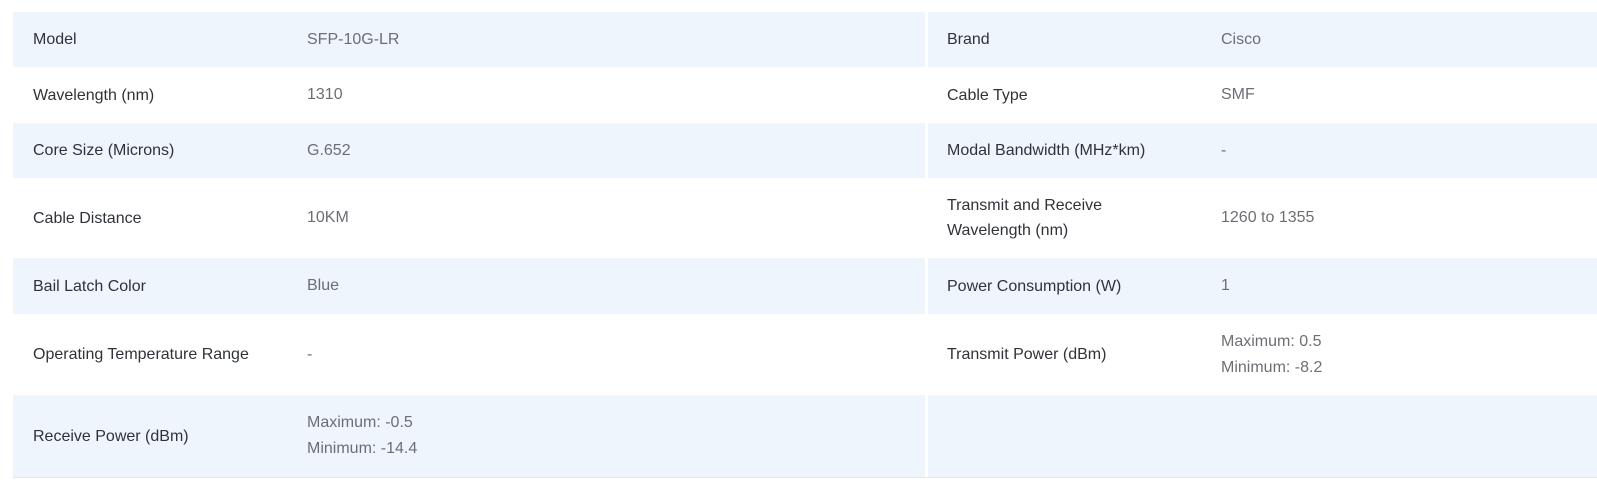 This screenshot has width=1597, height=503. Describe the element at coordinates (55, 39) in the screenshot. I see `spec-label: Model` at that location.